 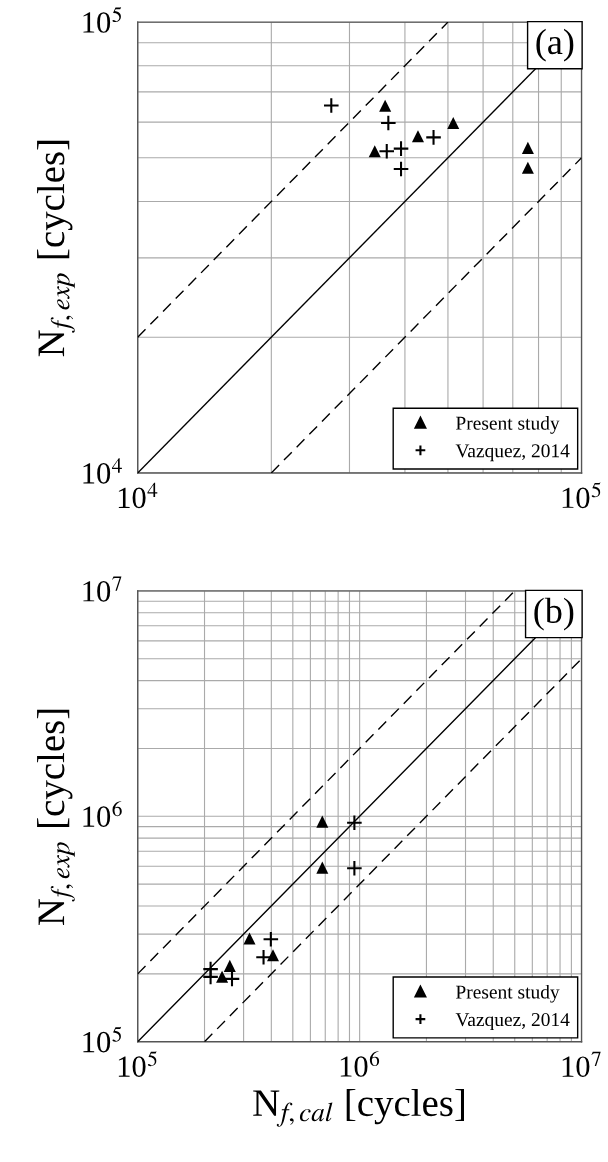 I want to click on x-tick-label: 10$^{5}$, so click(x=137, y=1064).